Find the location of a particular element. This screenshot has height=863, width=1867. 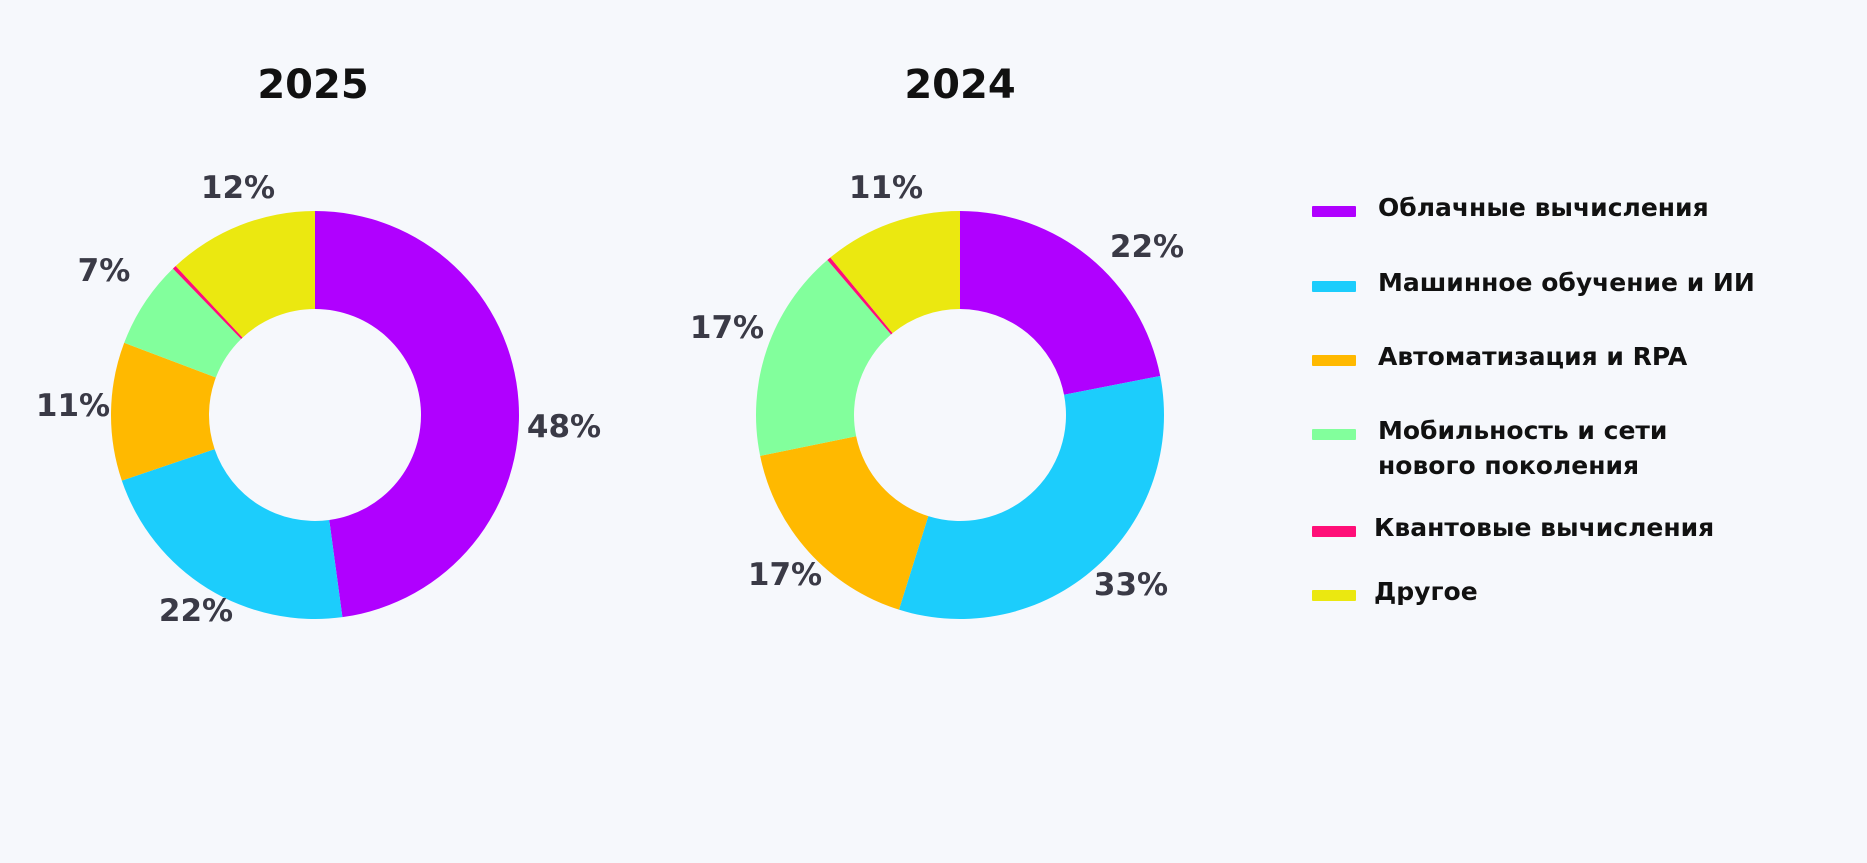

donut-slice-2025-ml-ai is located at coordinates (232, 534).